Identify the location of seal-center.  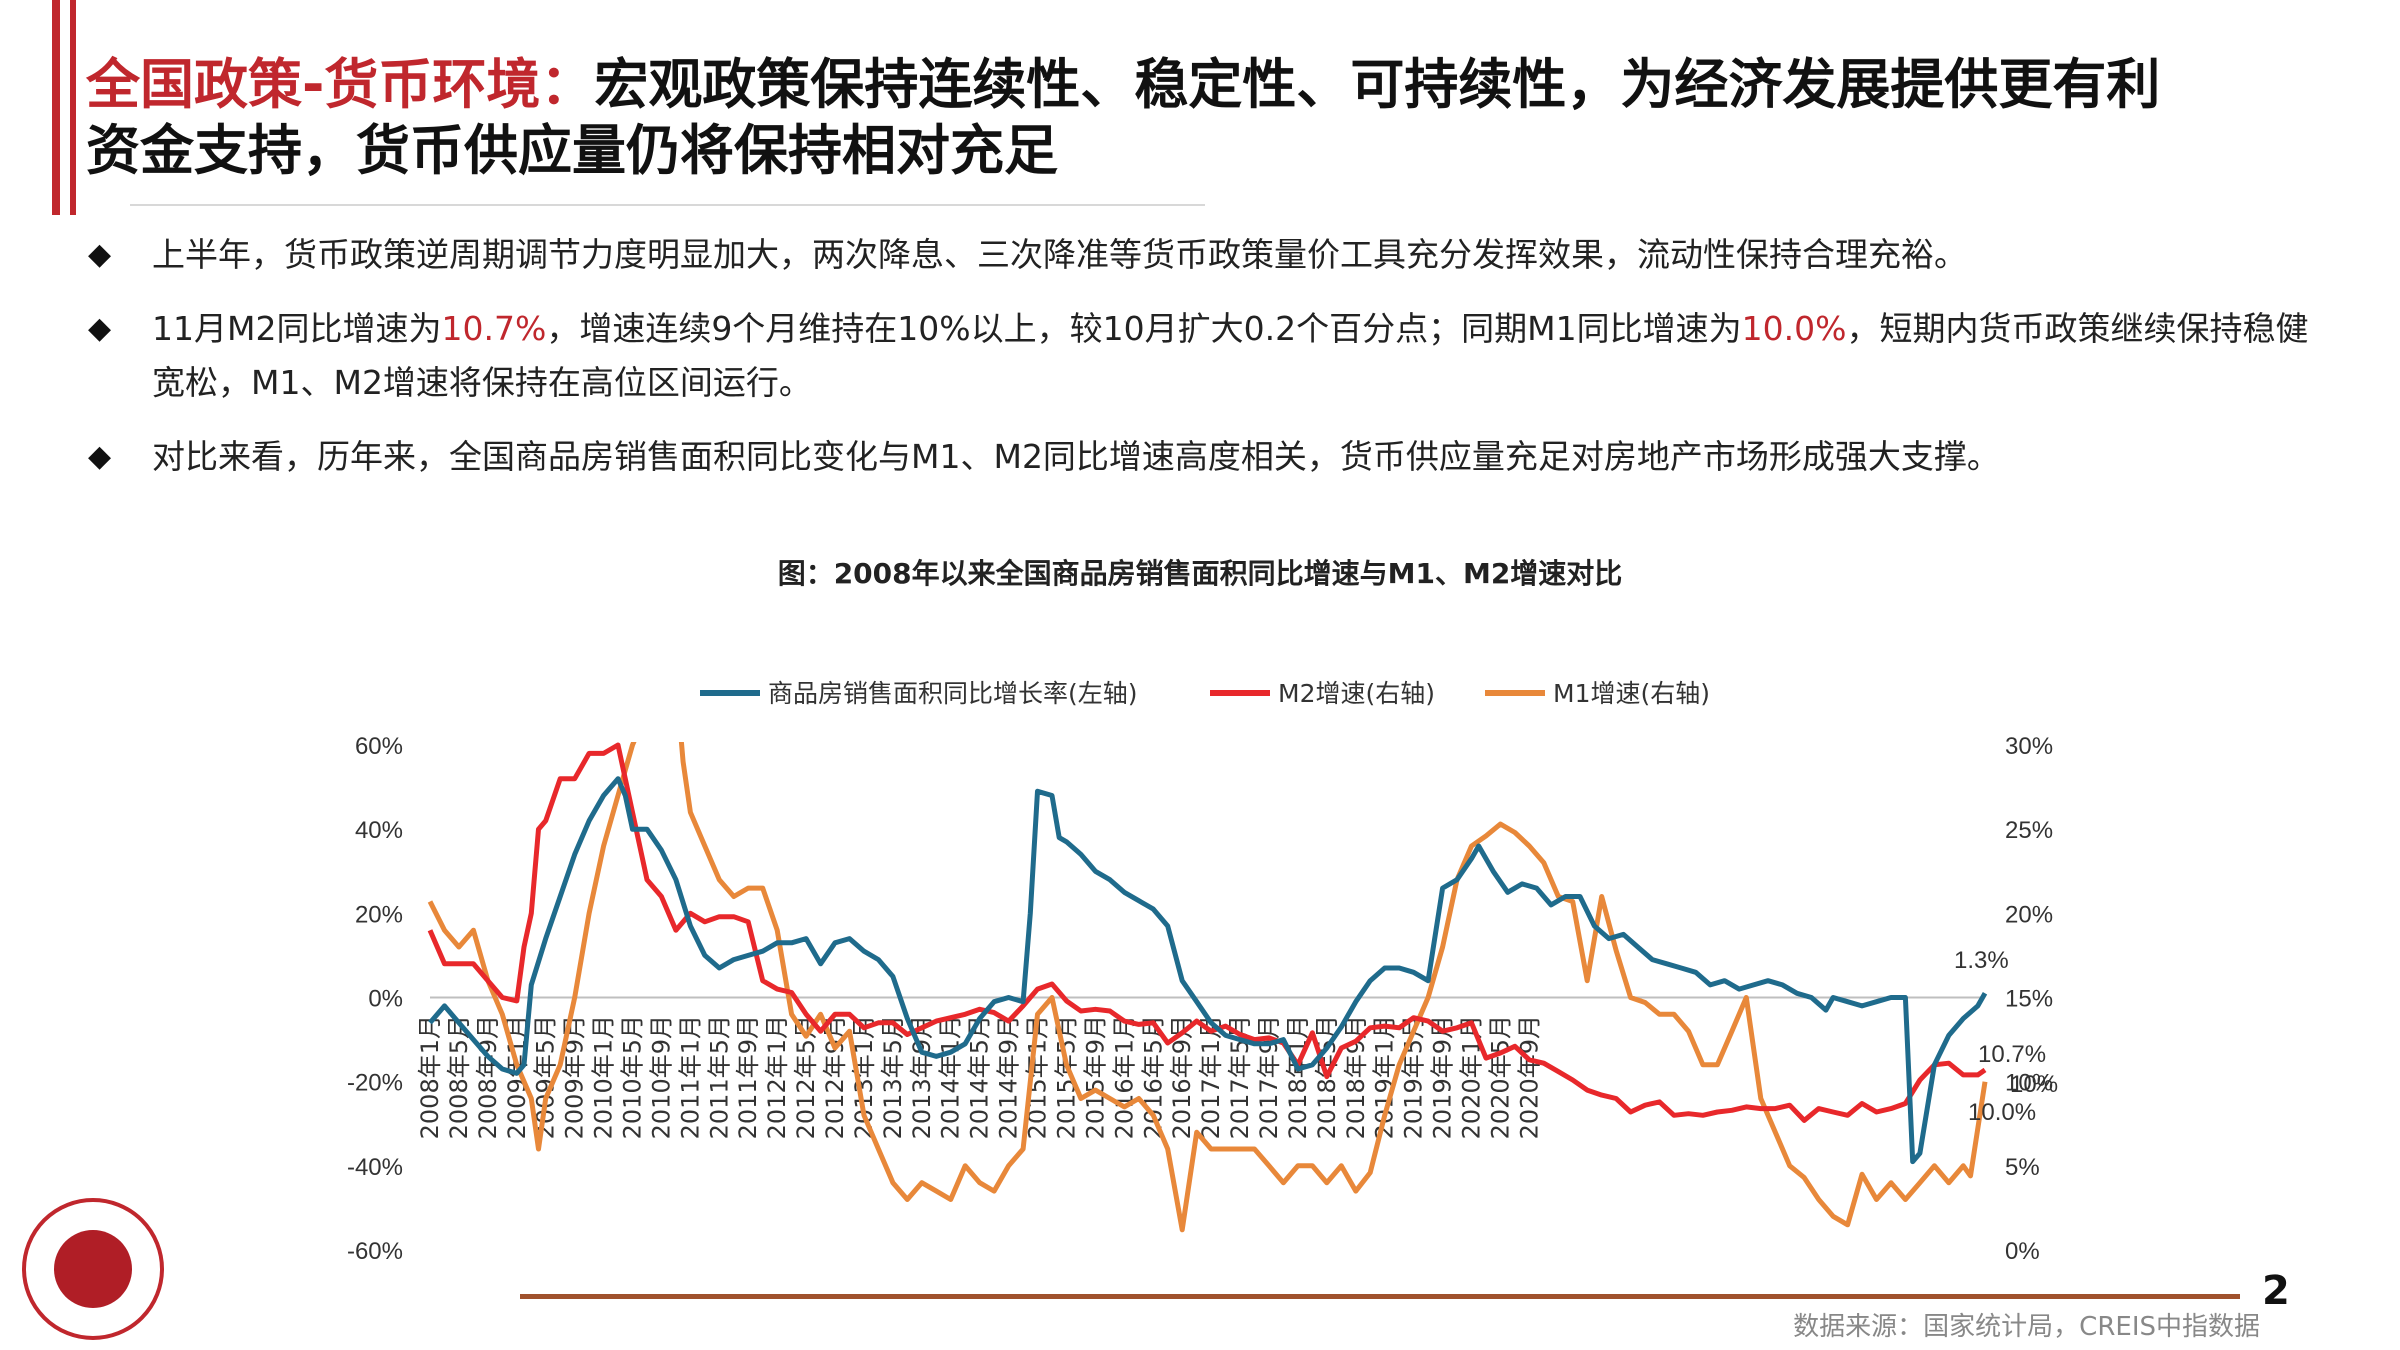
(93, 1269).